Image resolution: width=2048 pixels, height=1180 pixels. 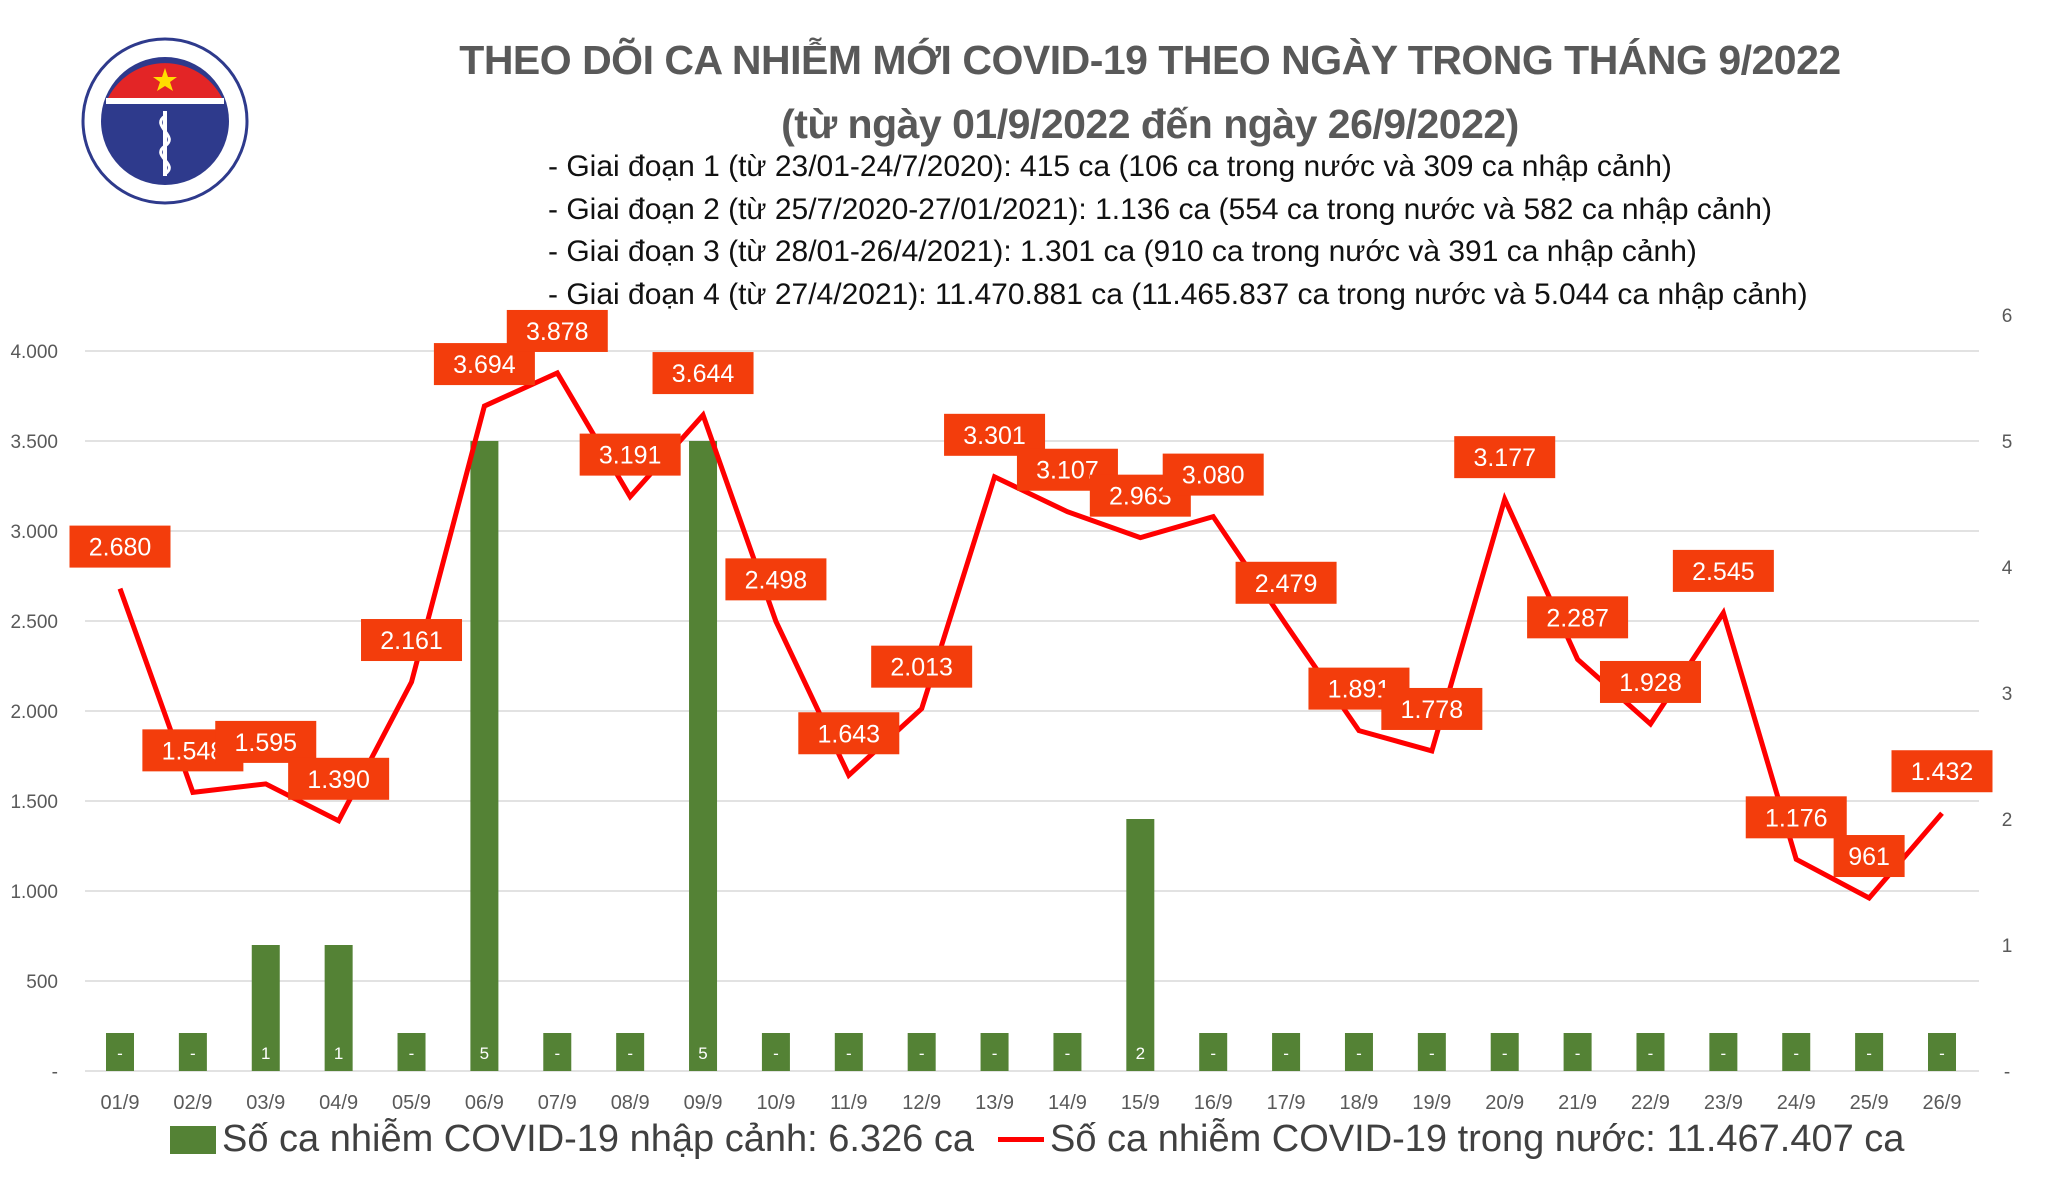 I want to click on x-tick-label: 18/9, so click(x=1358, y=1103).